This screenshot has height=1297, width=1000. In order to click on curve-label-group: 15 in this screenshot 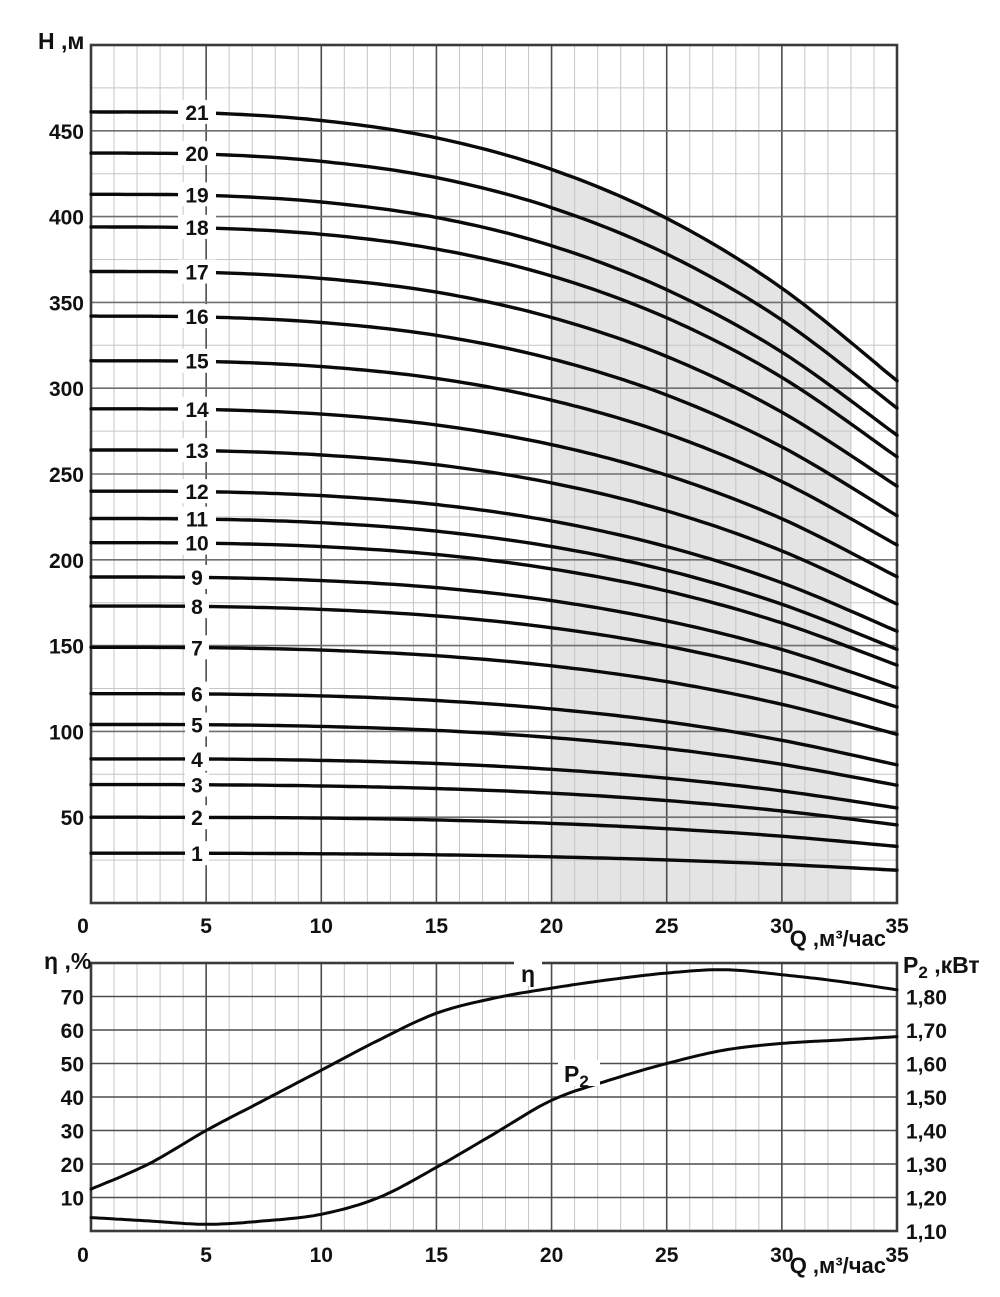, I will do `click(197, 361)`.